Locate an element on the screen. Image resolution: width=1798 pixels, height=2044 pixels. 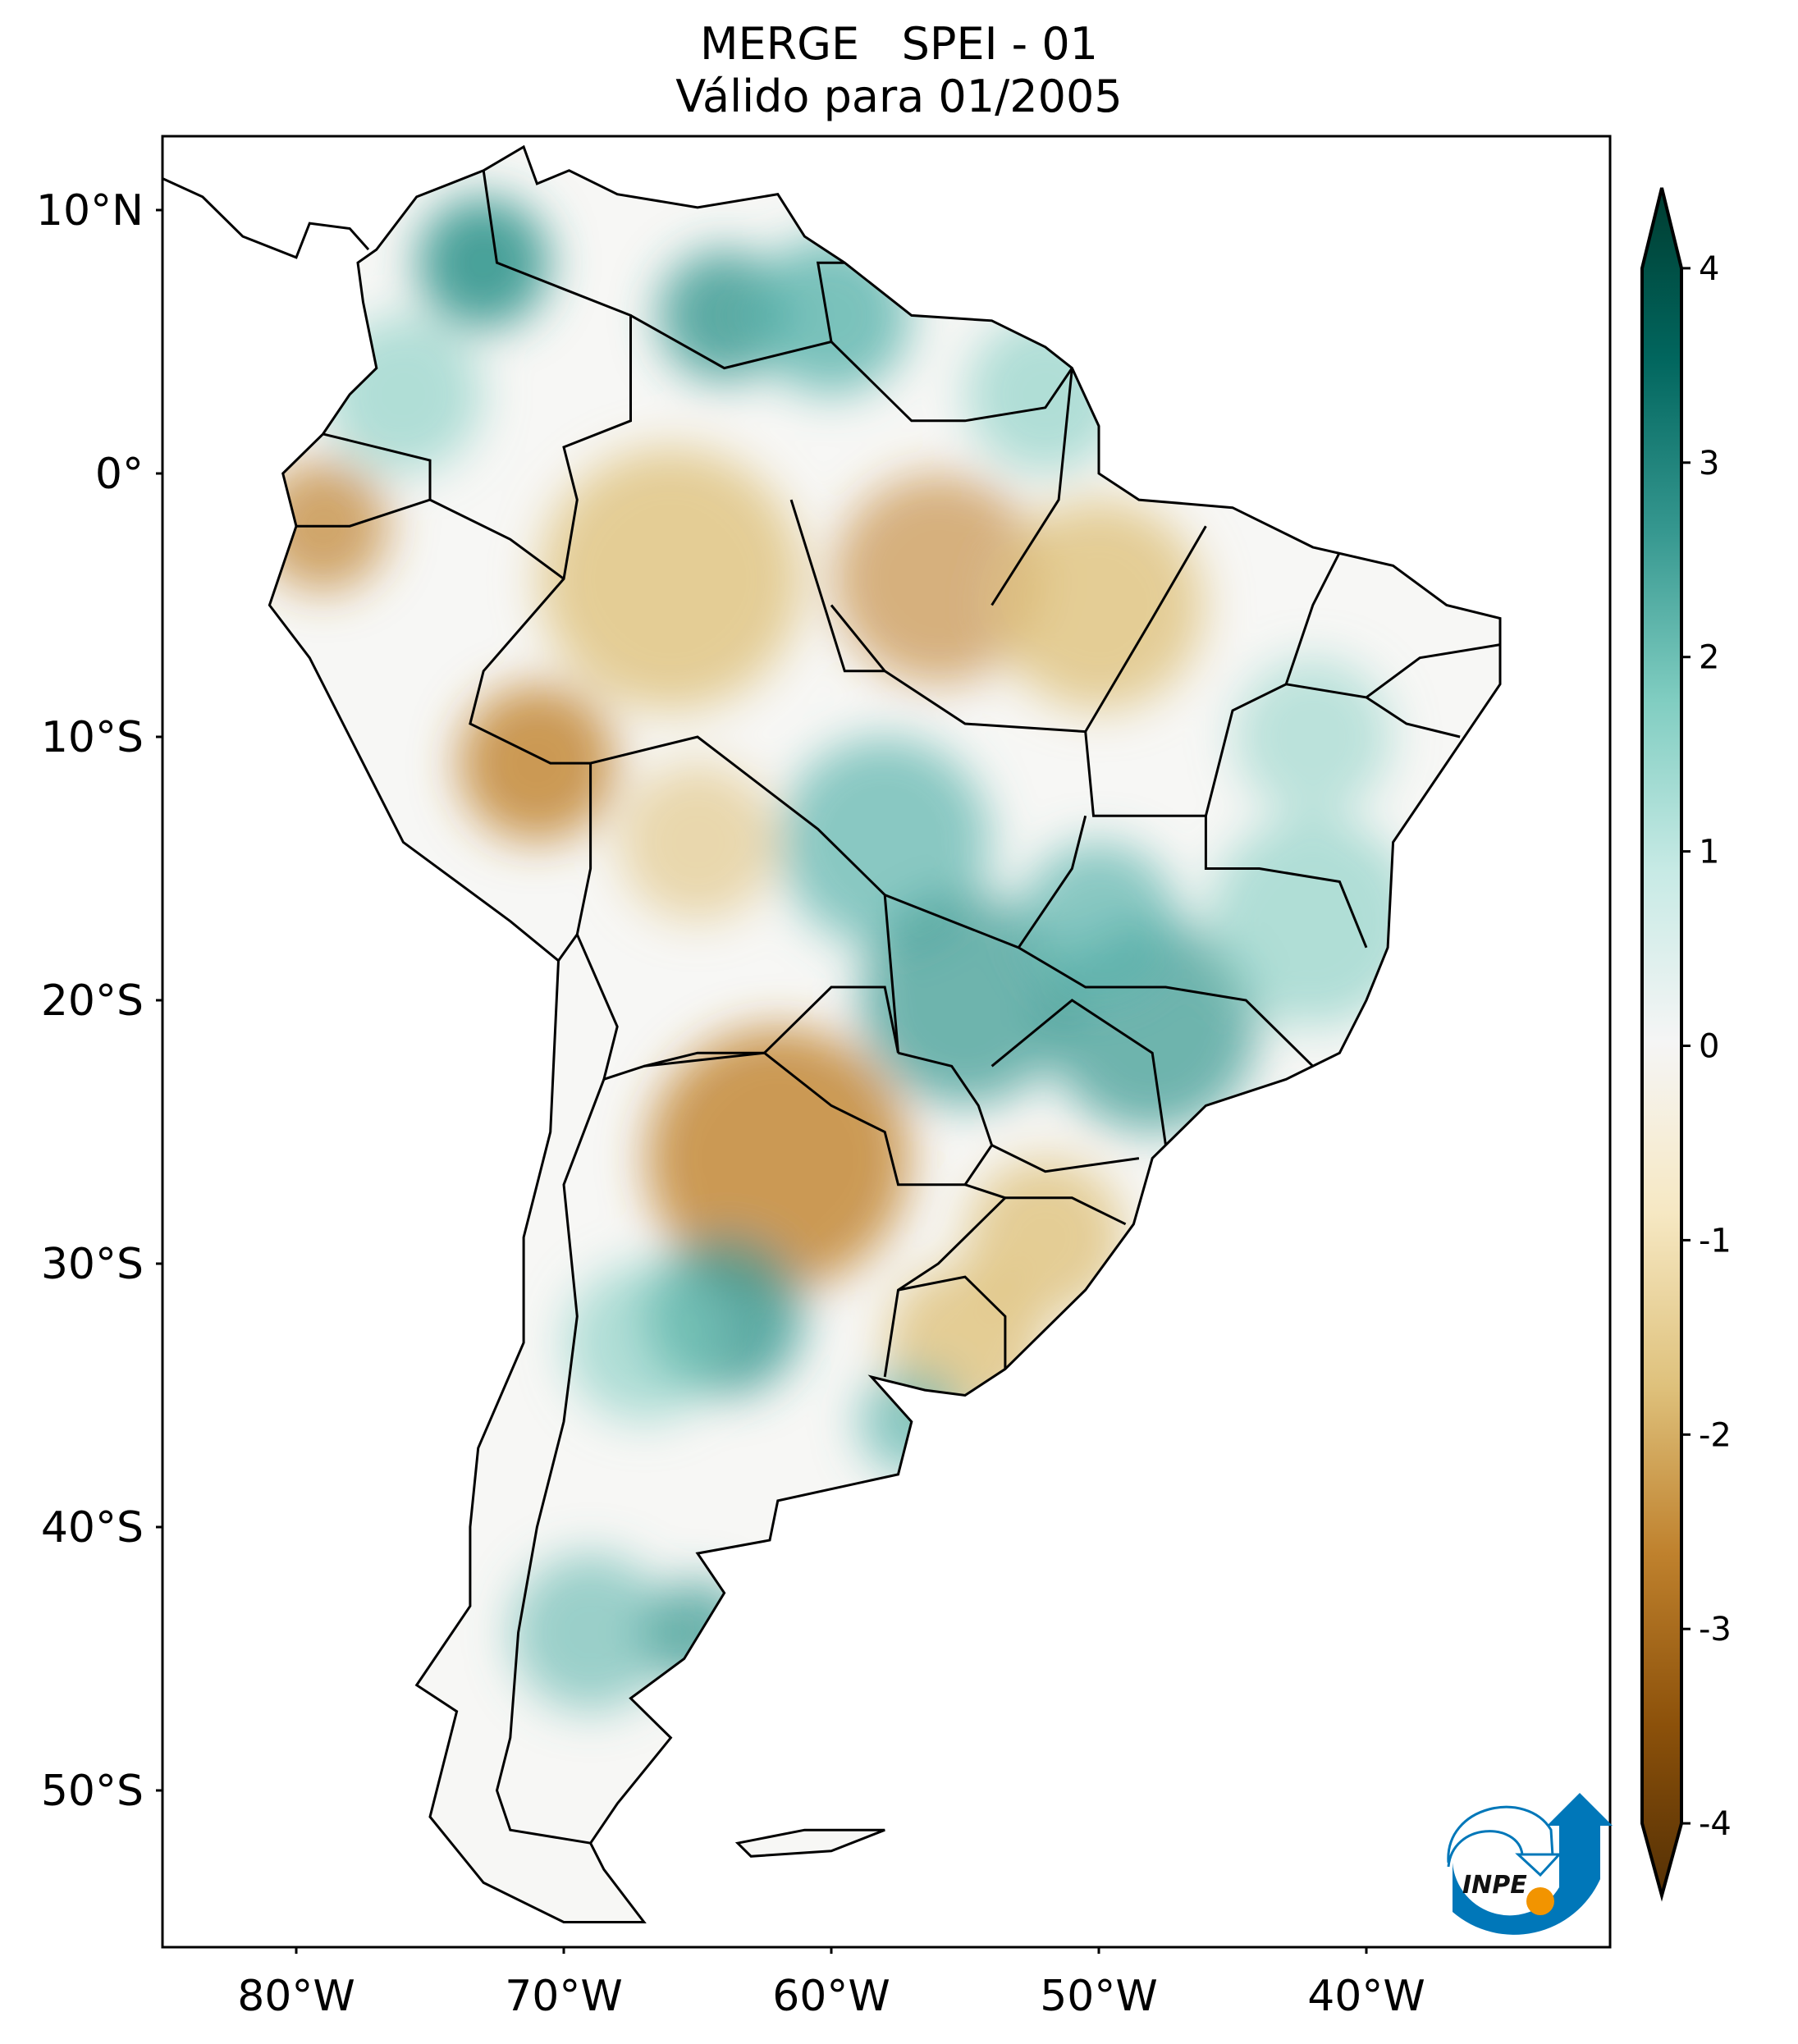
colorbar-tick-label: 4 is located at coordinates (1709, 269).